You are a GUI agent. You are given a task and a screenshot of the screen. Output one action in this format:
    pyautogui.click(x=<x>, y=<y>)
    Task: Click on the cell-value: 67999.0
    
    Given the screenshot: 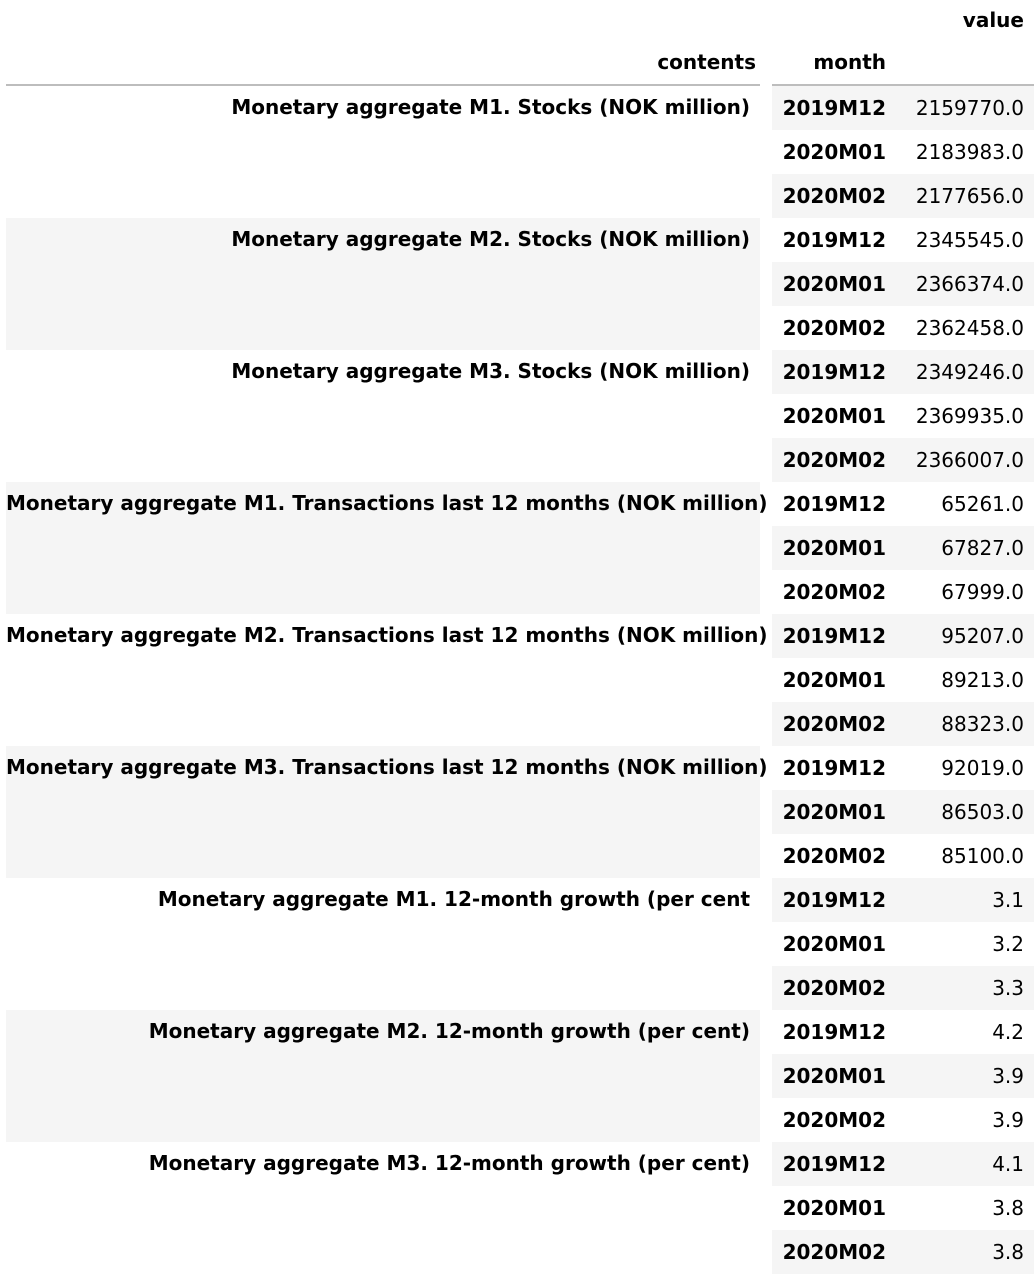 What is the action you would take?
    pyautogui.click(x=965, y=592)
    